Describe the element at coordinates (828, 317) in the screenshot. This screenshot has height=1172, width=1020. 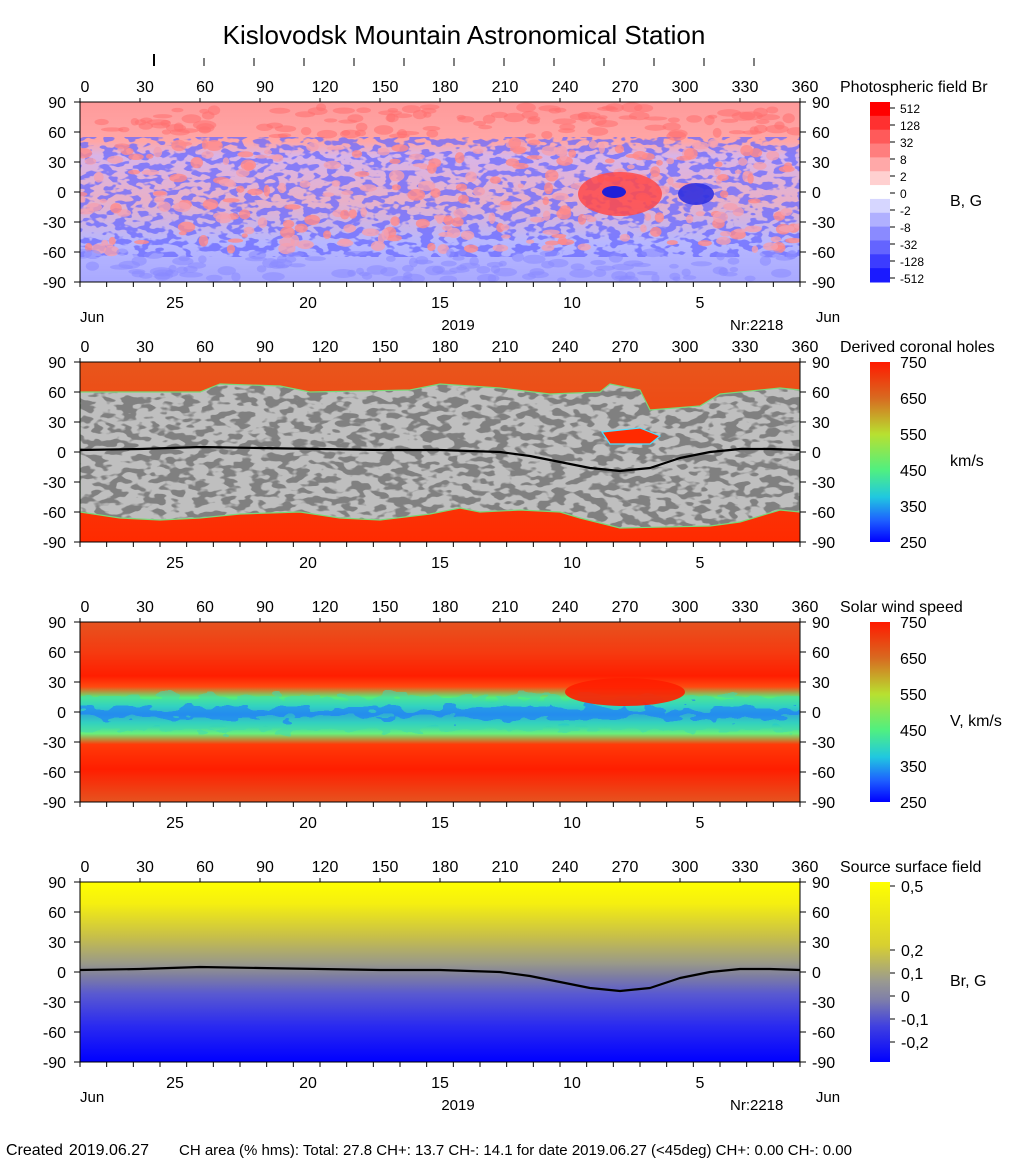
I see `month-label-right: Jun` at that location.